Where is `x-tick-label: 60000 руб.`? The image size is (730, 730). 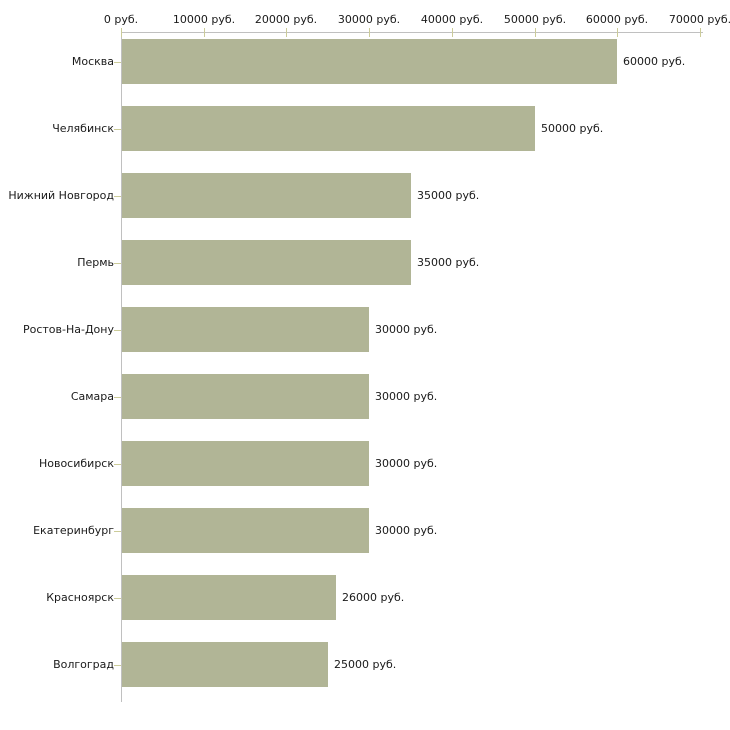 x-tick-label: 60000 руб. is located at coordinates (617, 19).